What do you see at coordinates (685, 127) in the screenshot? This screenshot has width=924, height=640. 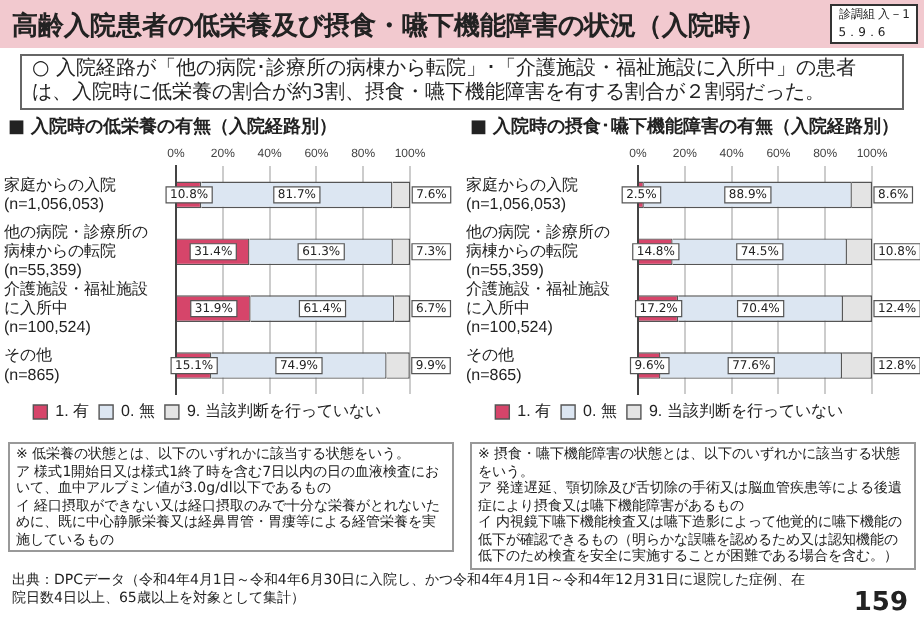 I see `chart-title: ■ 入院時の摂食･嚥下機能障害の有無（入院経路別）` at bounding box center [685, 127].